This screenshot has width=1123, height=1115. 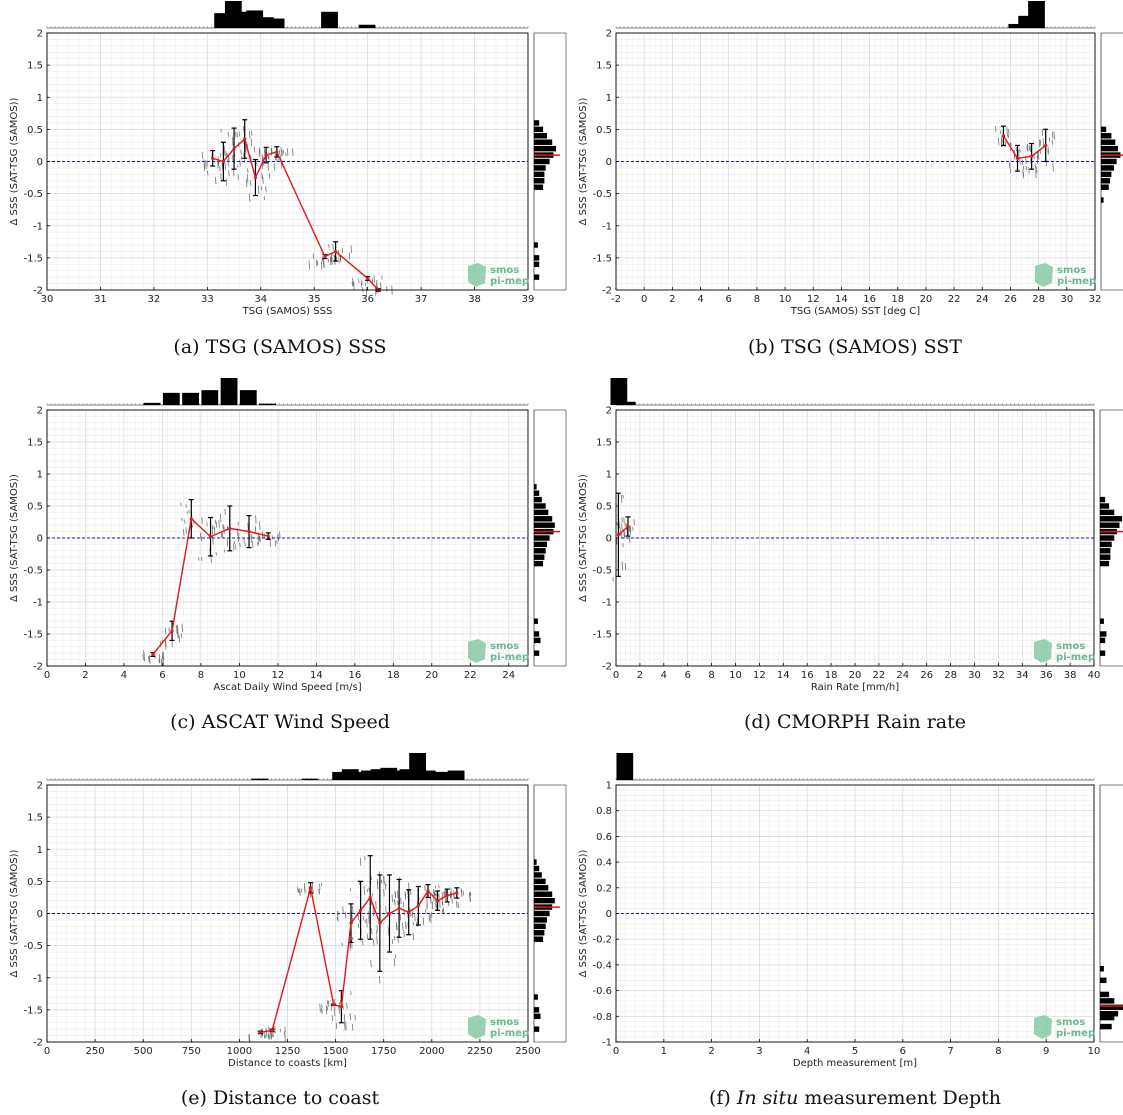 What do you see at coordinates (162, 675) in the screenshot?
I see `x-tick-label: 6` at bounding box center [162, 675].